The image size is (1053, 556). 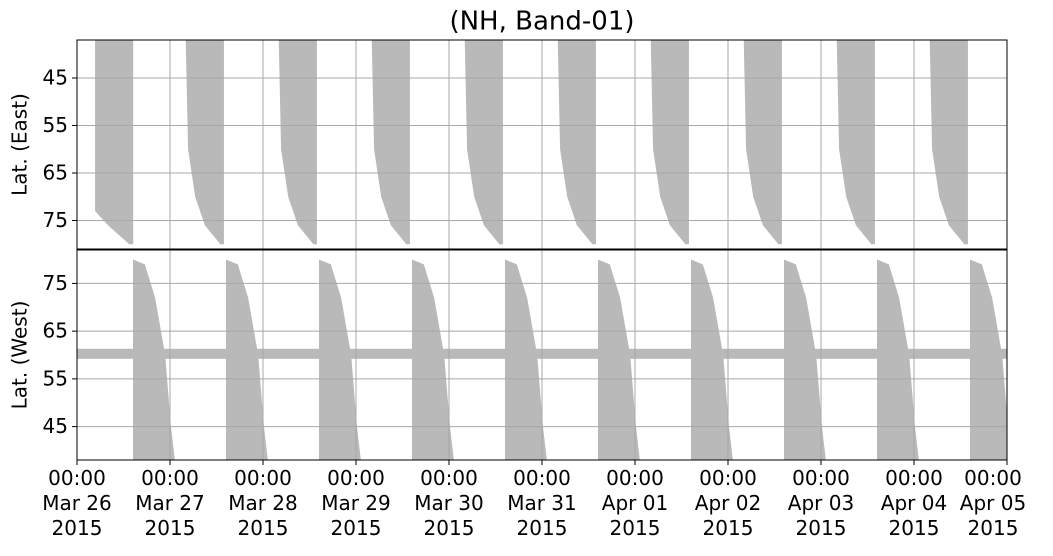 What do you see at coordinates (635, 503) in the screenshot?
I see `x-tick-label: 00:00 Apr 01 2015` at bounding box center [635, 503].